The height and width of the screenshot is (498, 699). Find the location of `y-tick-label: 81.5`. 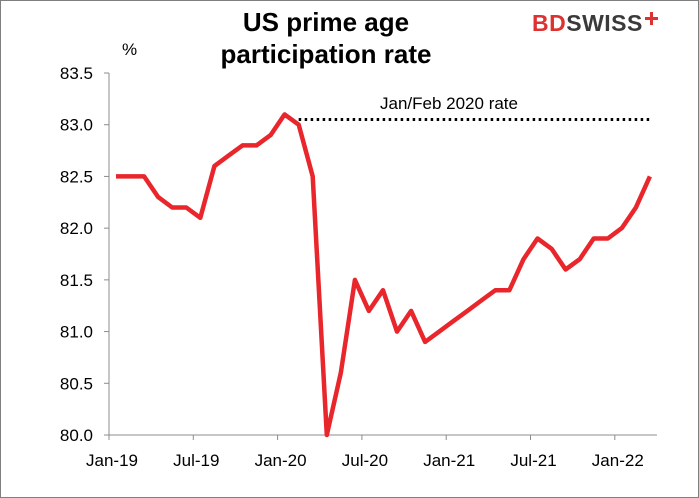

y-tick-label: 81.5 is located at coordinates (76, 280).